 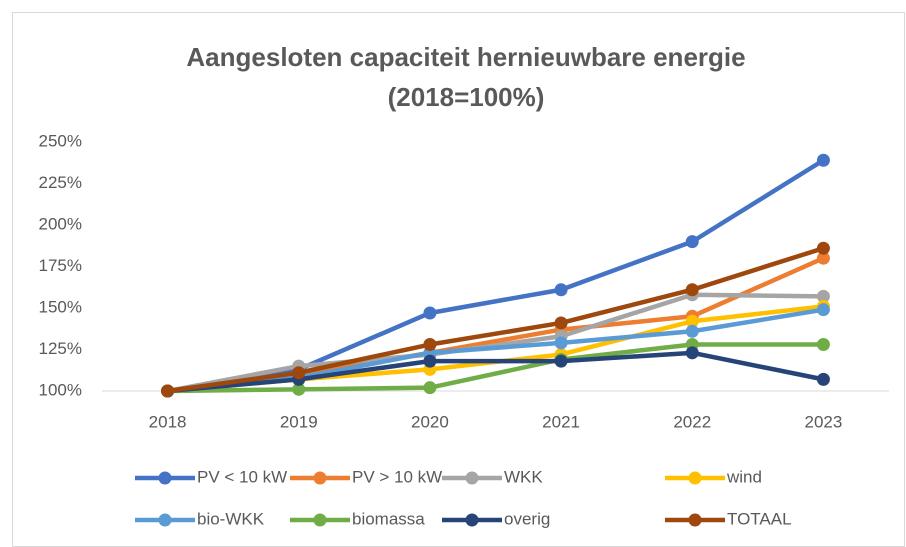 What do you see at coordinates (242, 476) in the screenshot?
I see `legend-label: PV < 10 kW` at bounding box center [242, 476].